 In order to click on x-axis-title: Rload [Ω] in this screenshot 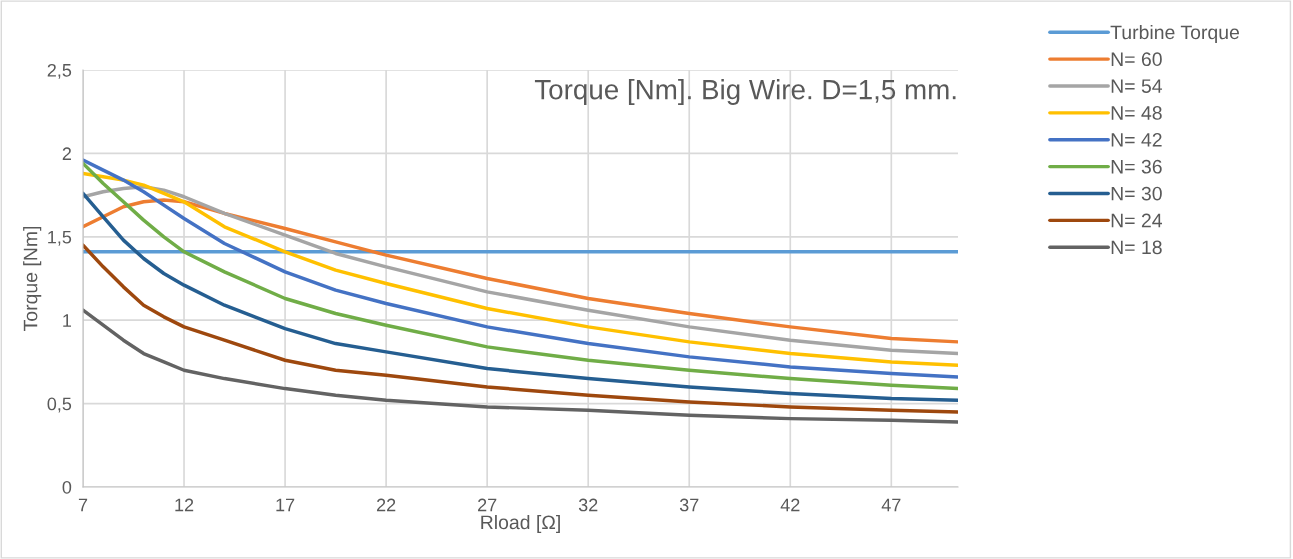, I will do `click(520, 524)`.